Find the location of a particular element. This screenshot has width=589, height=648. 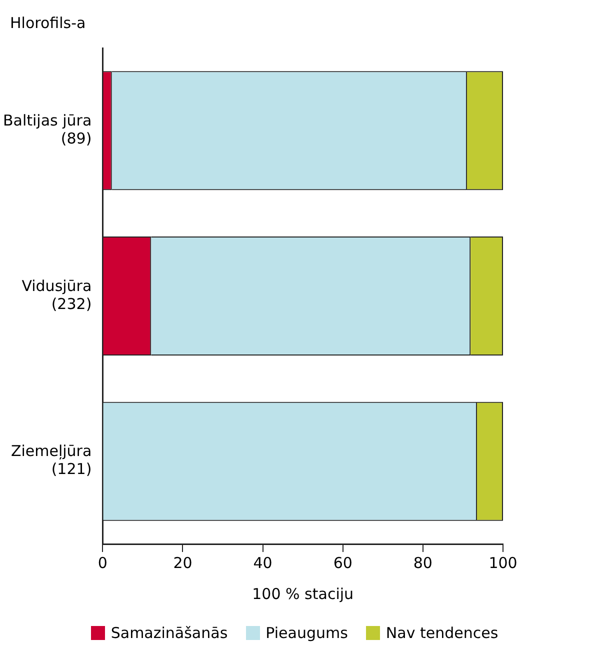

x-tick-label: 60 is located at coordinates (342, 563).